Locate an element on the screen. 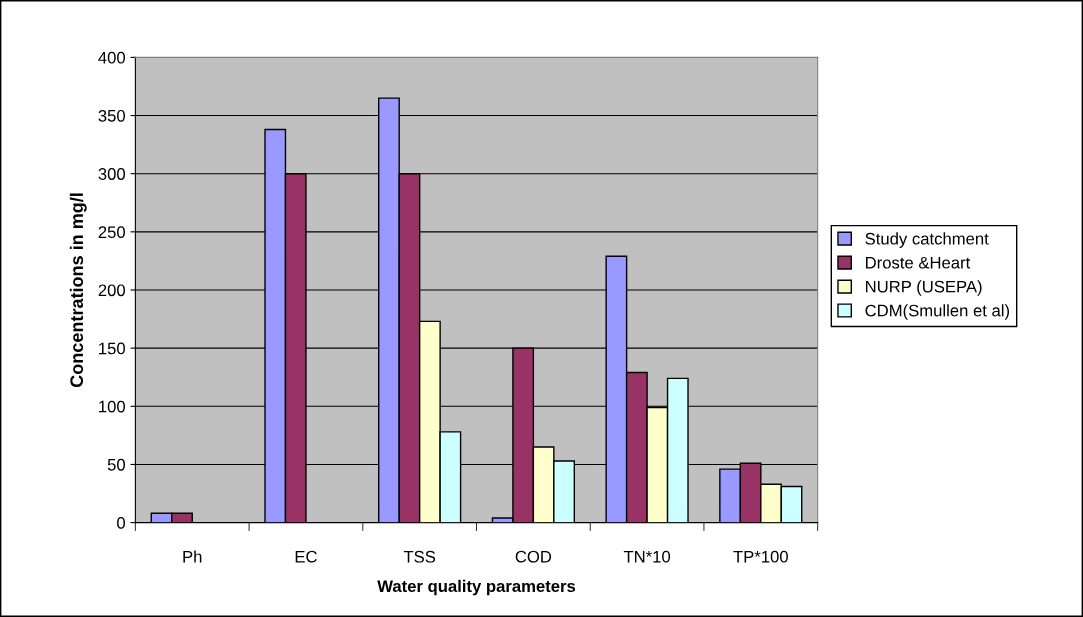 This screenshot has height=617, width=1083. y-tick-label: 0 is located at coordinates (121, 523).